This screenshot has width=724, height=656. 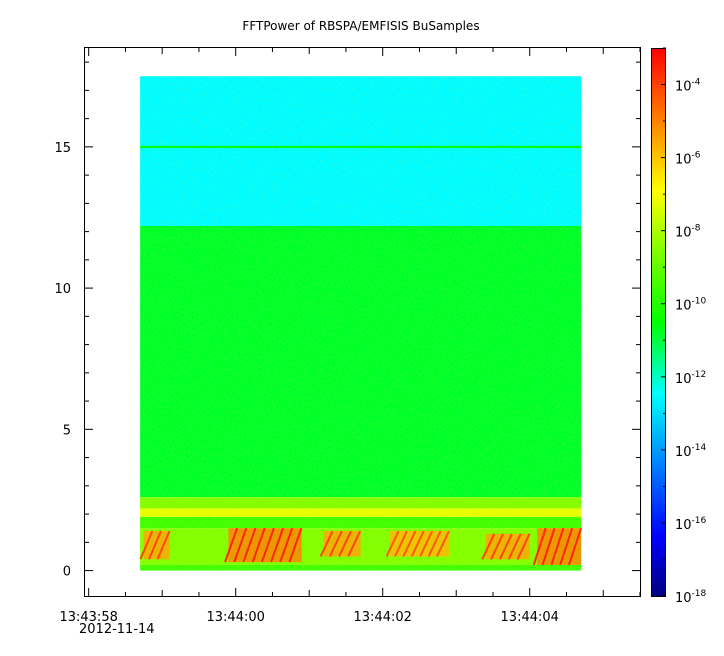 I want to click on x-tick-label: 13:44:04, so click(x=530, y=617).